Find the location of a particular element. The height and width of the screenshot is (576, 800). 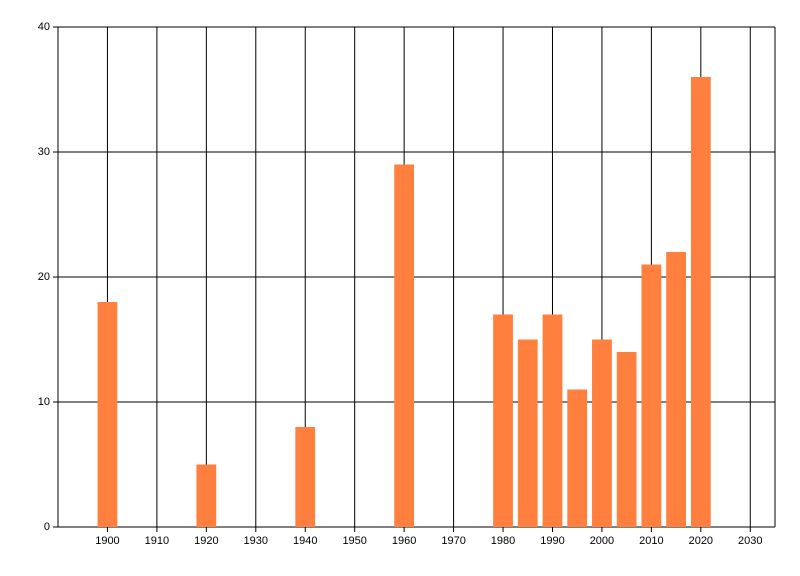

x-tick-label: 2030 is located at coordinates (750, 541).